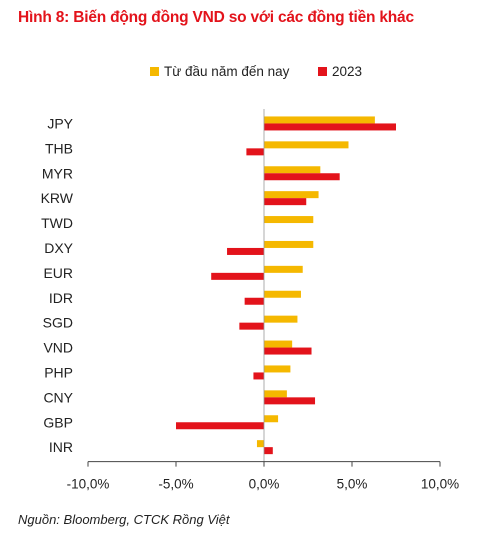 The height and width of the screenshot is (545, 480). What do you see at coordinates (260, 444) in the screenshot?
I see `bar-ytd-inr` at bounding box center [260, 444].